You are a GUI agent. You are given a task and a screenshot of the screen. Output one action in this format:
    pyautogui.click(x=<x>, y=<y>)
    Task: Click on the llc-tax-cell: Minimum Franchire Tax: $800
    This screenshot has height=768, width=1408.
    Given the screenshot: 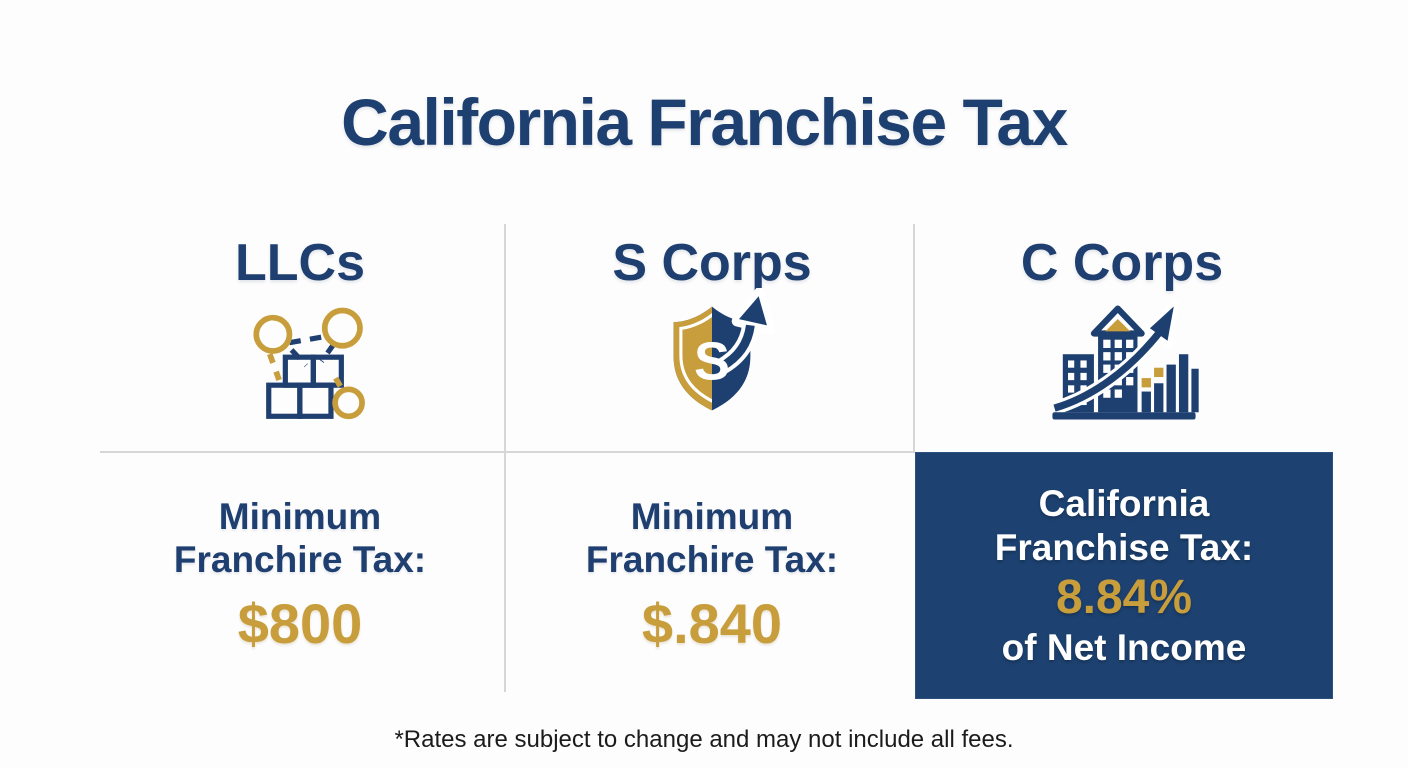 What is the action you would take?
    pyautogui.click(x=300, y=575)
    